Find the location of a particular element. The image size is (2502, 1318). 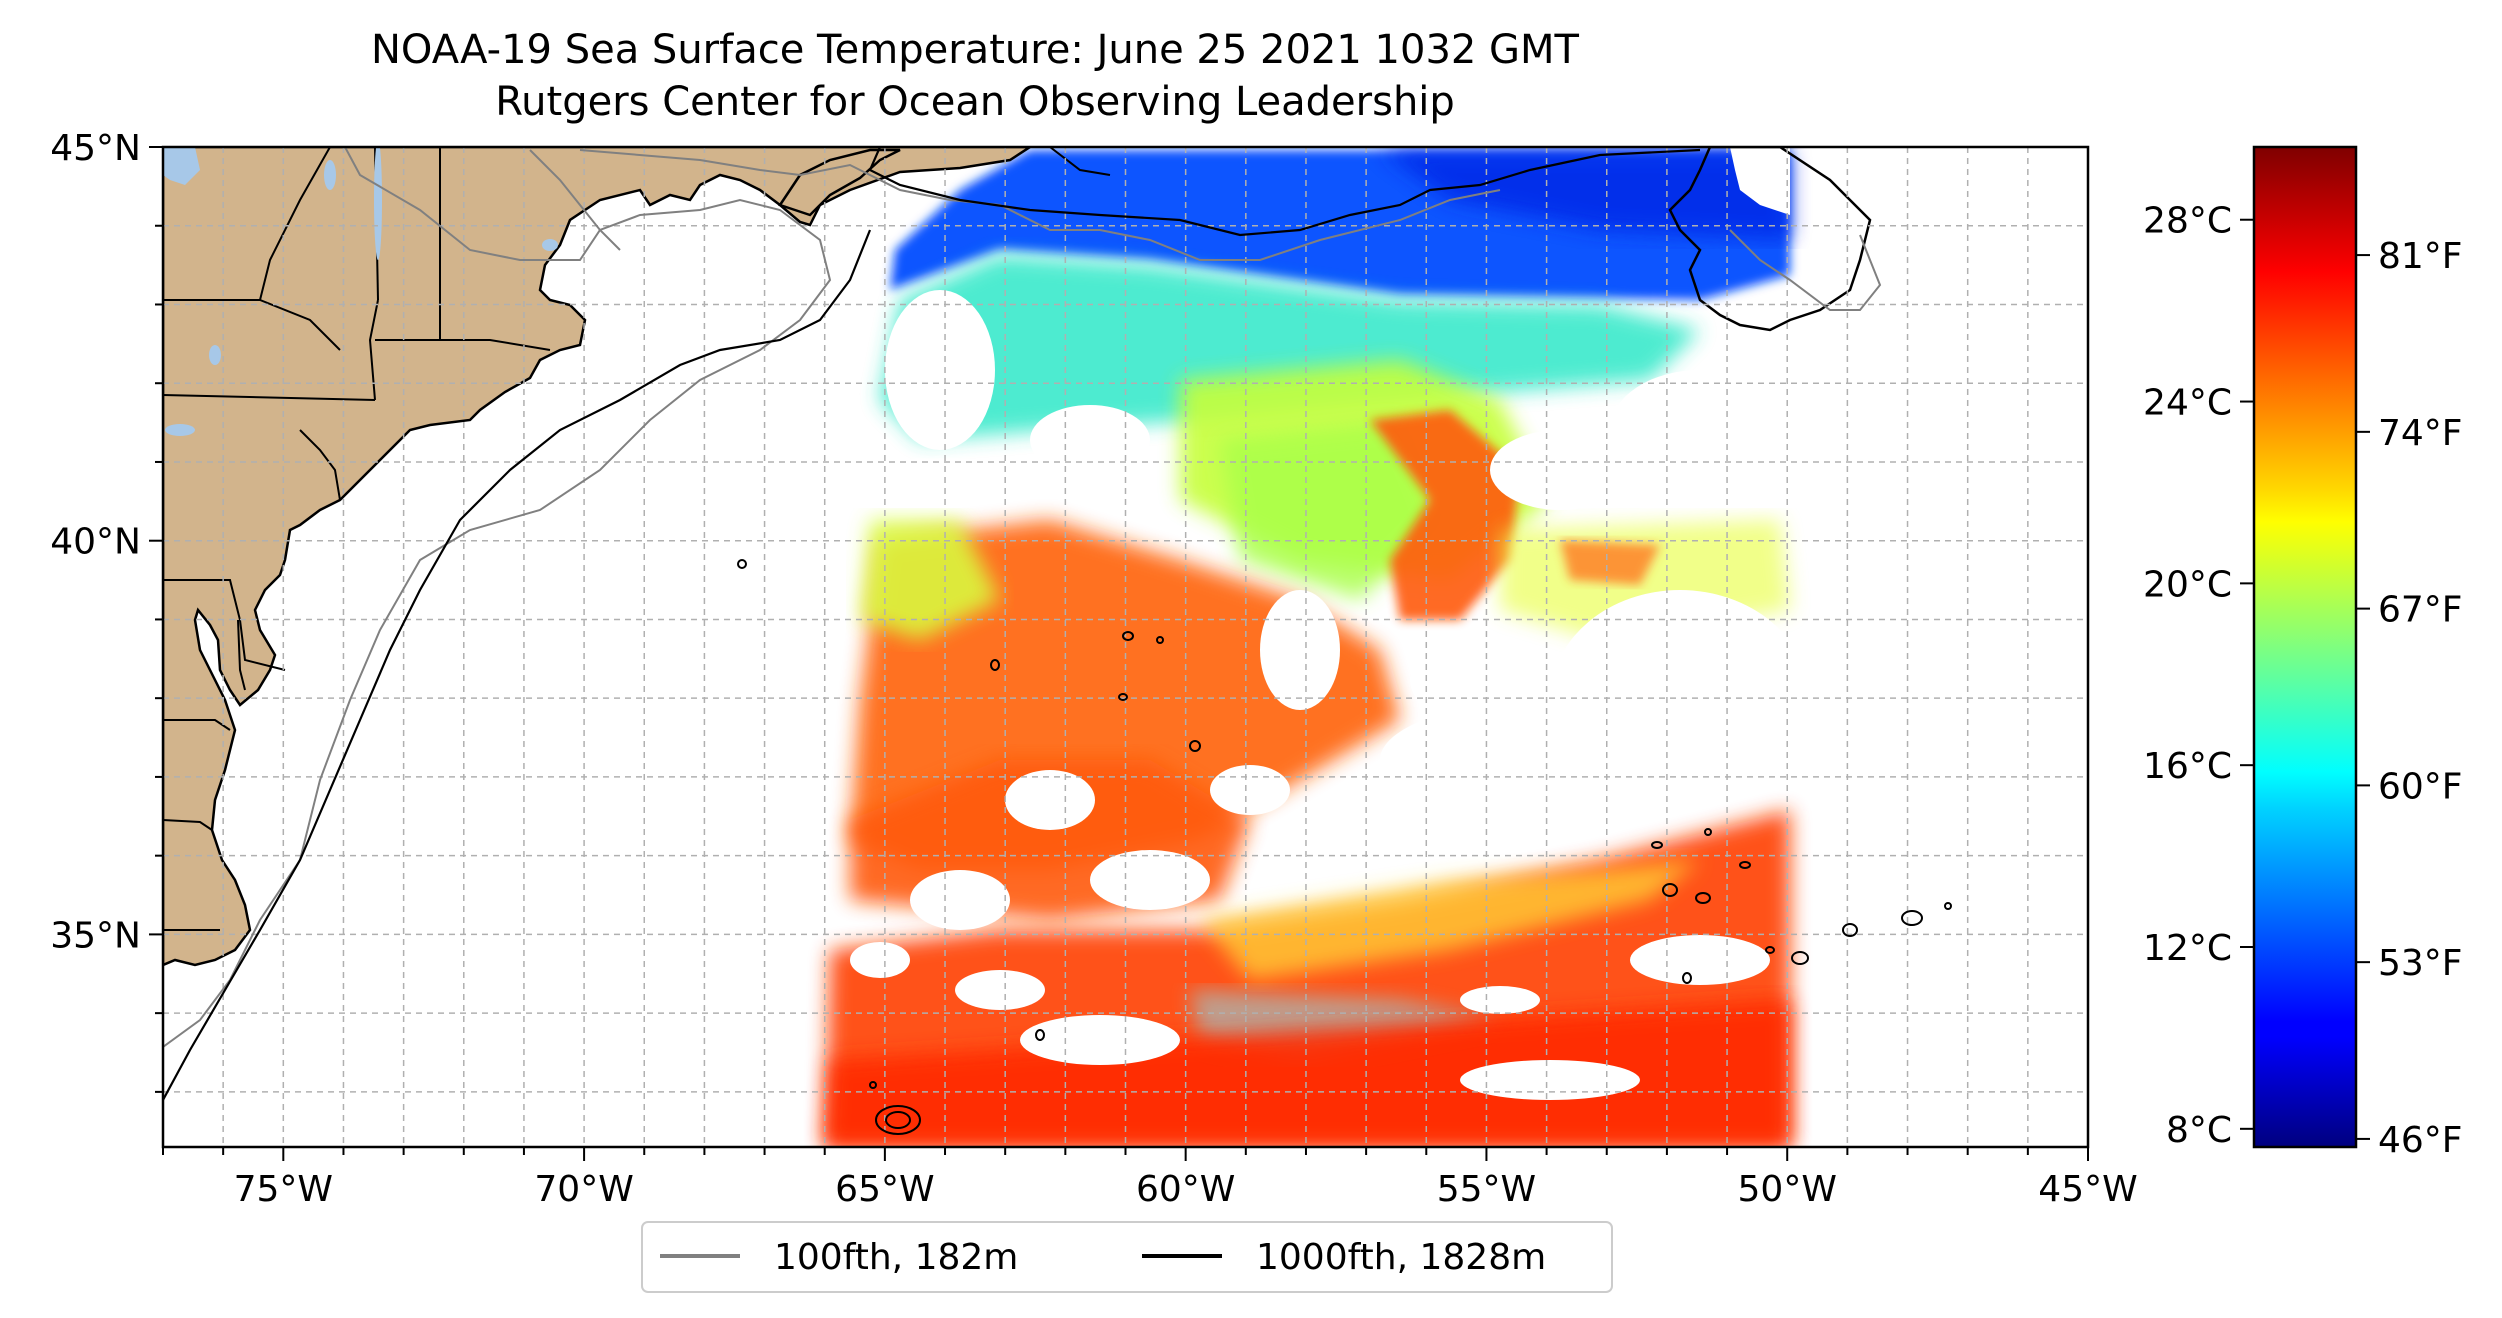

lat-tick-label: 40°N is located at coordinates (95, 542).